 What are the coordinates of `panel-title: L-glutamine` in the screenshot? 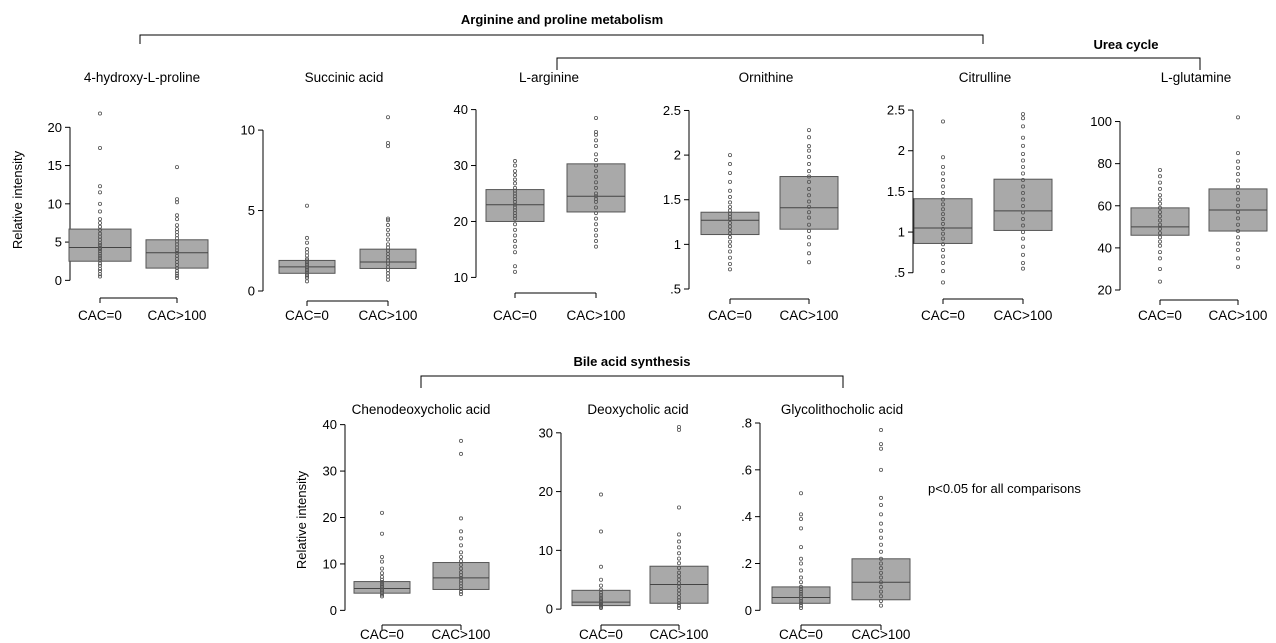 It's located at (1196, 77).